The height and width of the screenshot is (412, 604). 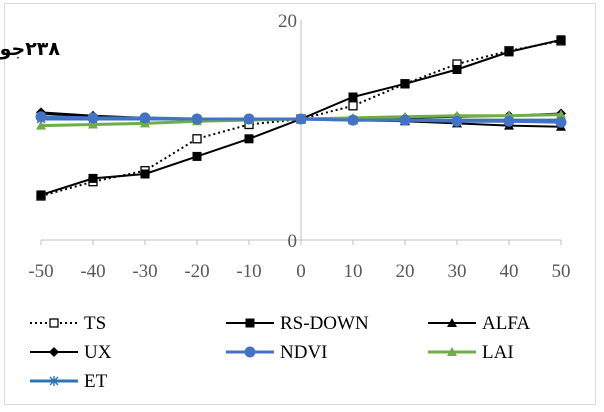 I want to click on legend-label-ux: UX, so click(x=98, y=352).